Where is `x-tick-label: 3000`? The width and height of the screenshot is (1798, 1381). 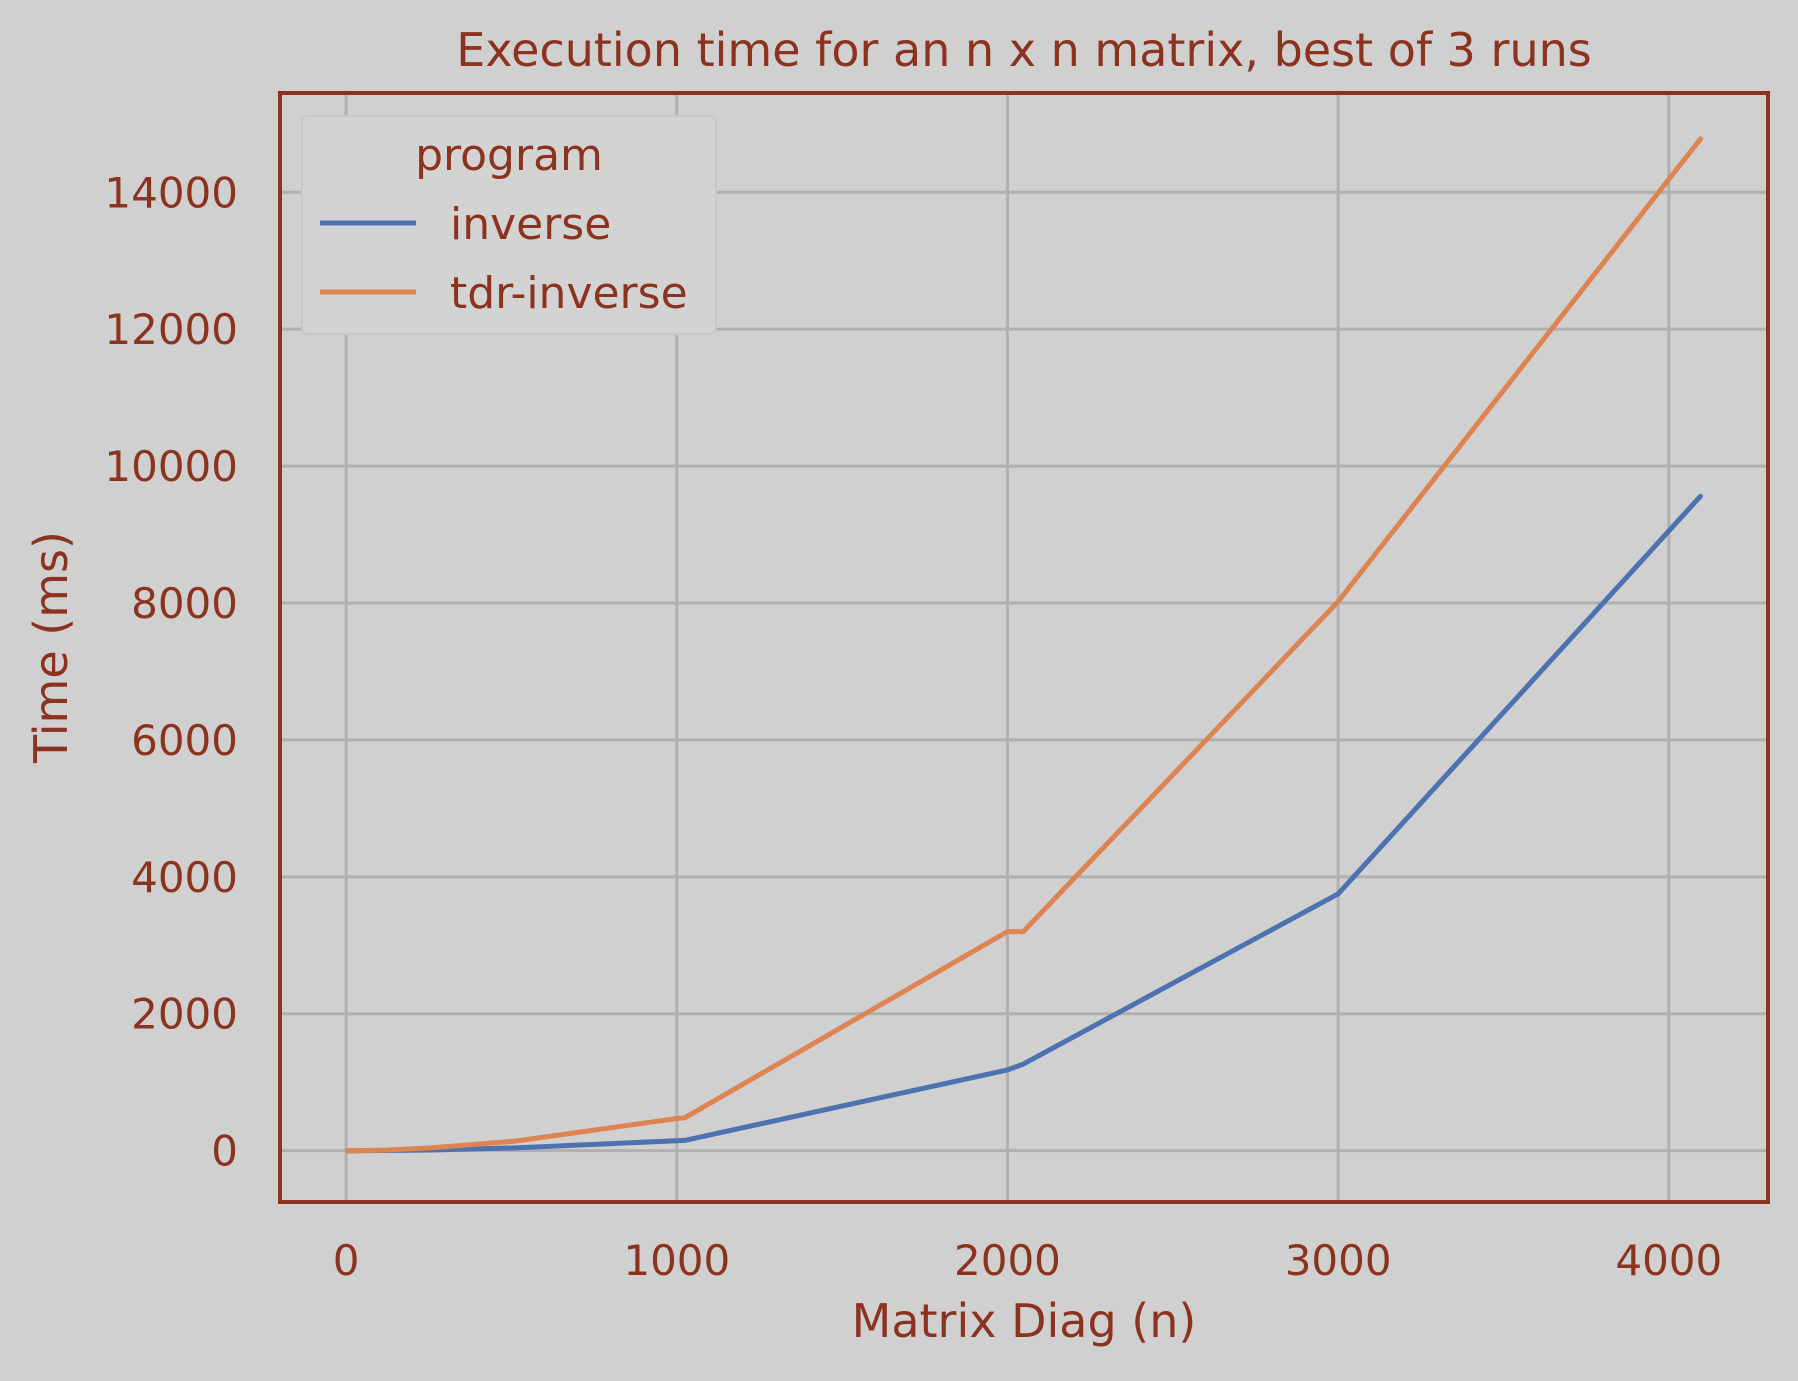
x-tick-label: 3000 is located at coordinates (1338, 1260).